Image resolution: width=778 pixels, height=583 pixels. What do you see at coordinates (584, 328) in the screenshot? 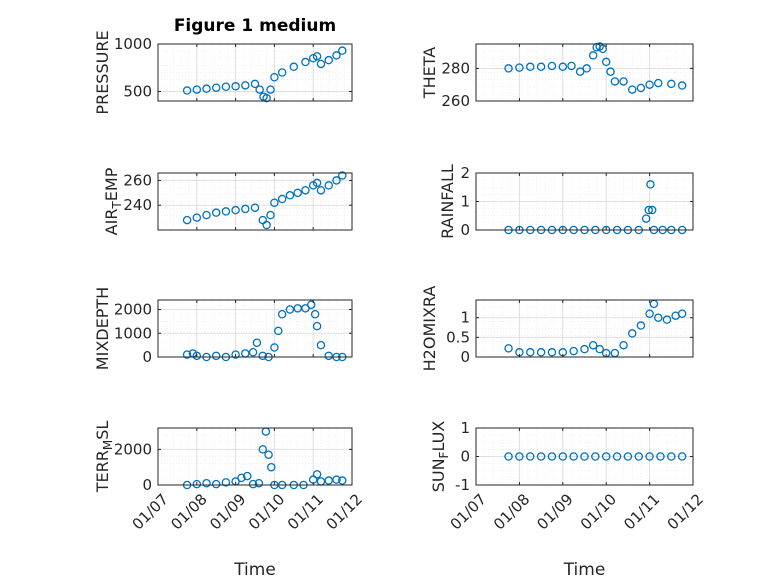
I see `h2omixra-axes-box` at bounding box center [584, 328].